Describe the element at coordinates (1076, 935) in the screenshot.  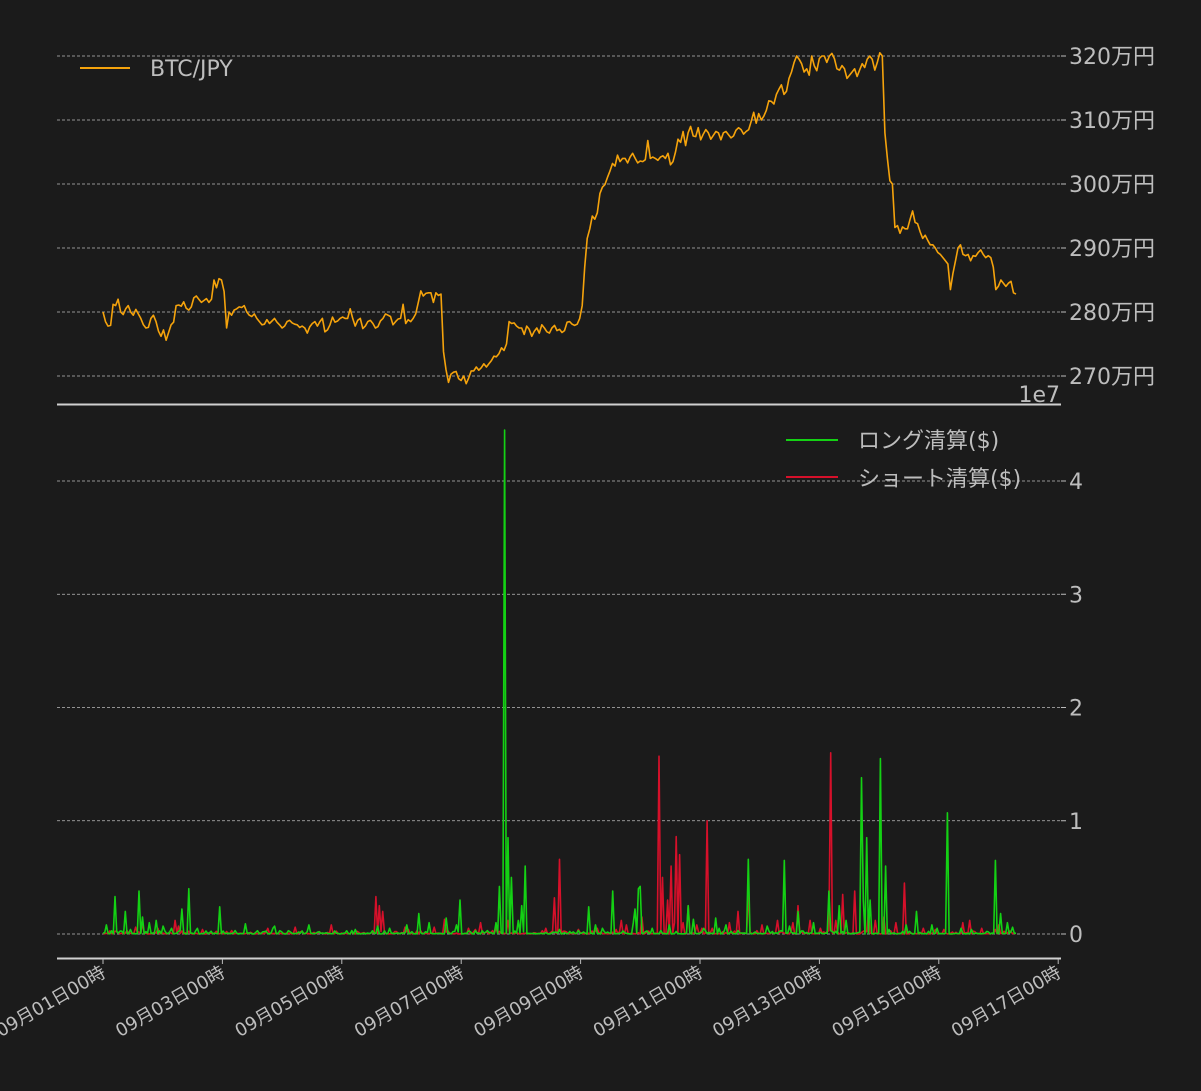
I see `liquidation-y-tick-label: 0` at that location.